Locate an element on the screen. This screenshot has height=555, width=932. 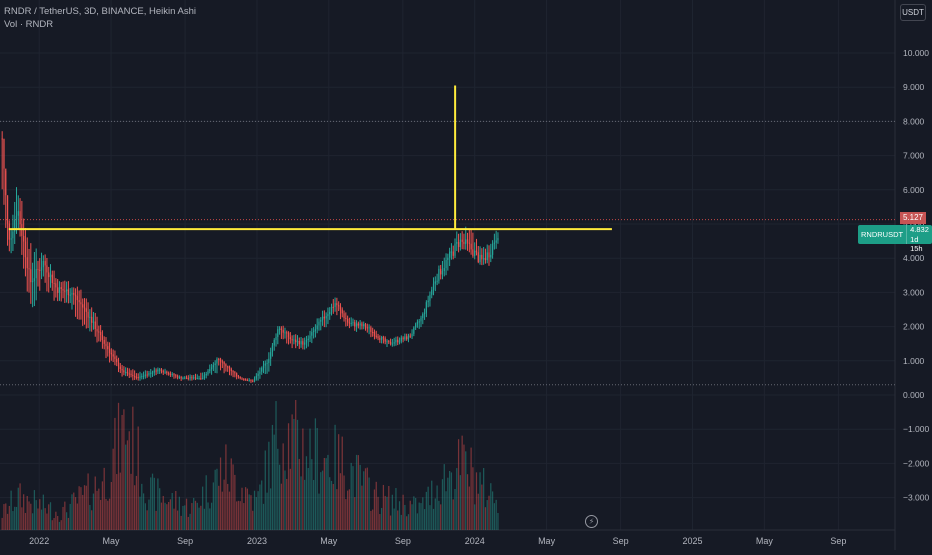
x-axis-tick-label: 2024 is located at coordinates (475, 541).